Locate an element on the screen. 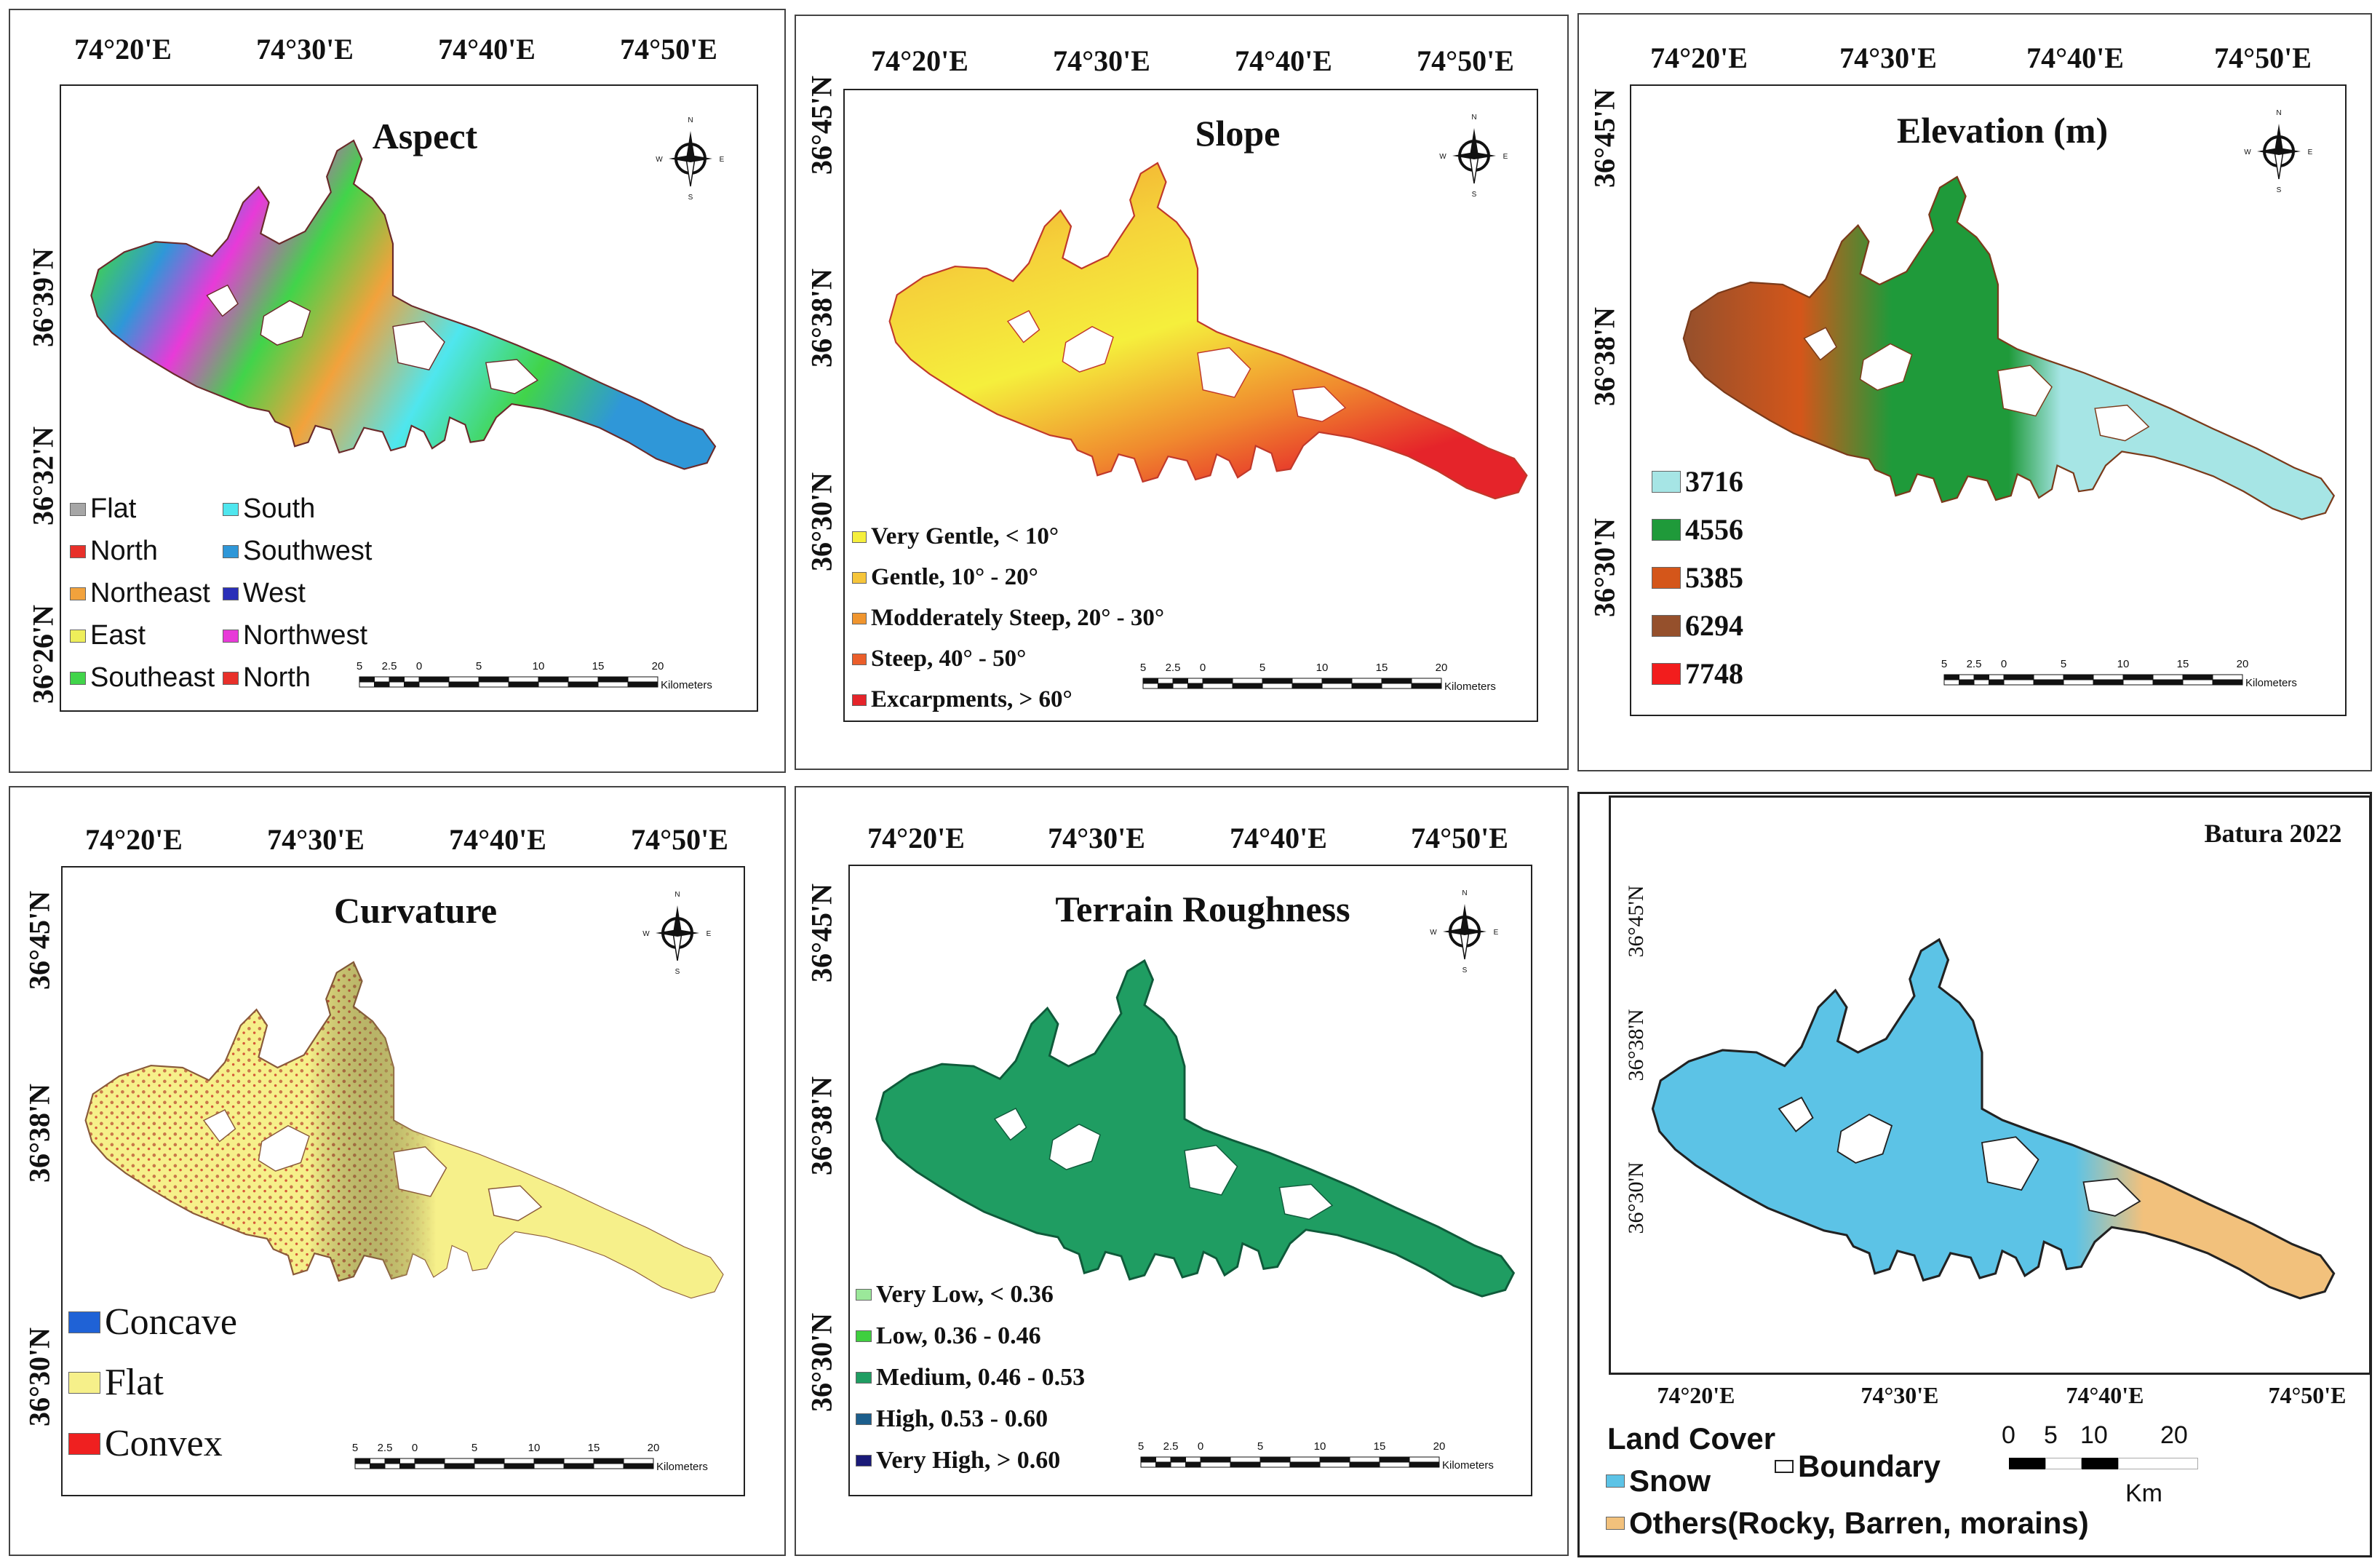 Image resolution: width=2380 pixels, height=1564 pixels. lat-label: 36°38'N is located at coordinates (821, 319).